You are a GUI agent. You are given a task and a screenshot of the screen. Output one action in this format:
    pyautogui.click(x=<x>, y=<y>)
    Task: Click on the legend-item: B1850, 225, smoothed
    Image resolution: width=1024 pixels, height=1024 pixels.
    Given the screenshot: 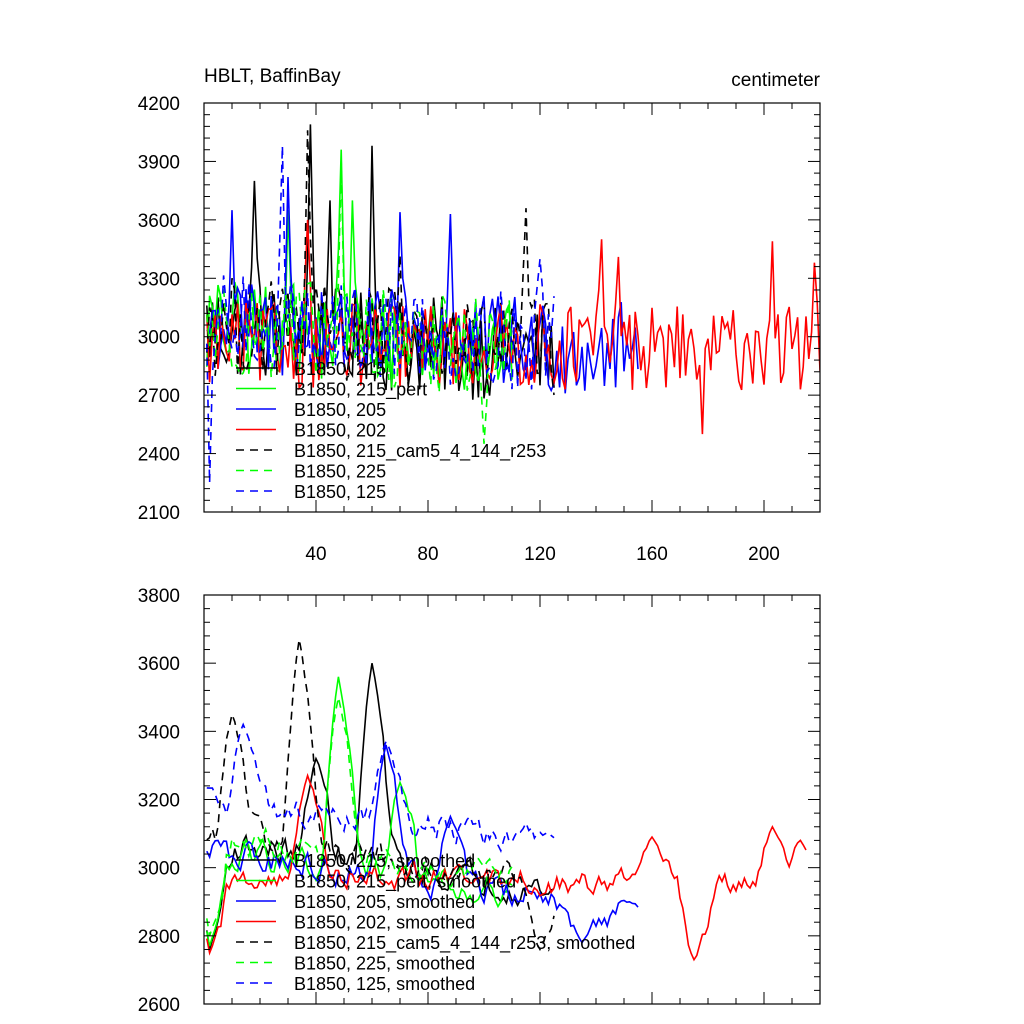 What is the action you would take?
    pyautogui.click(x=355, y=964)
    